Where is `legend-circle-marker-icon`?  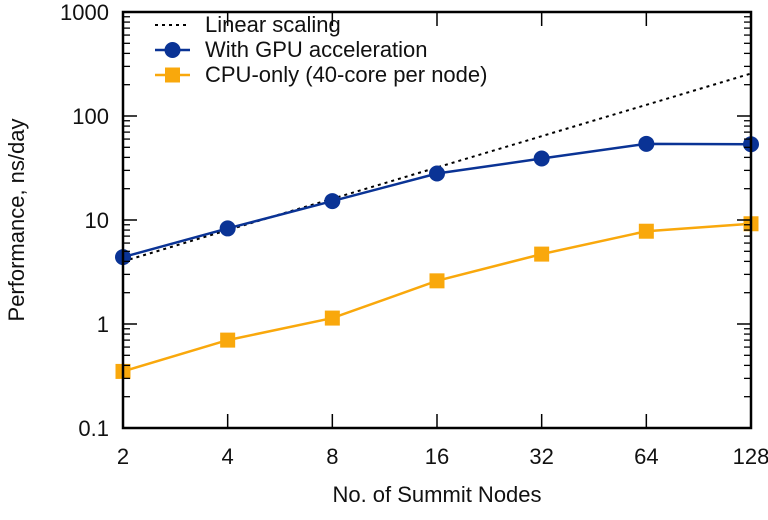 legend-circle-marker-icon is located at coordinates (172, 50).